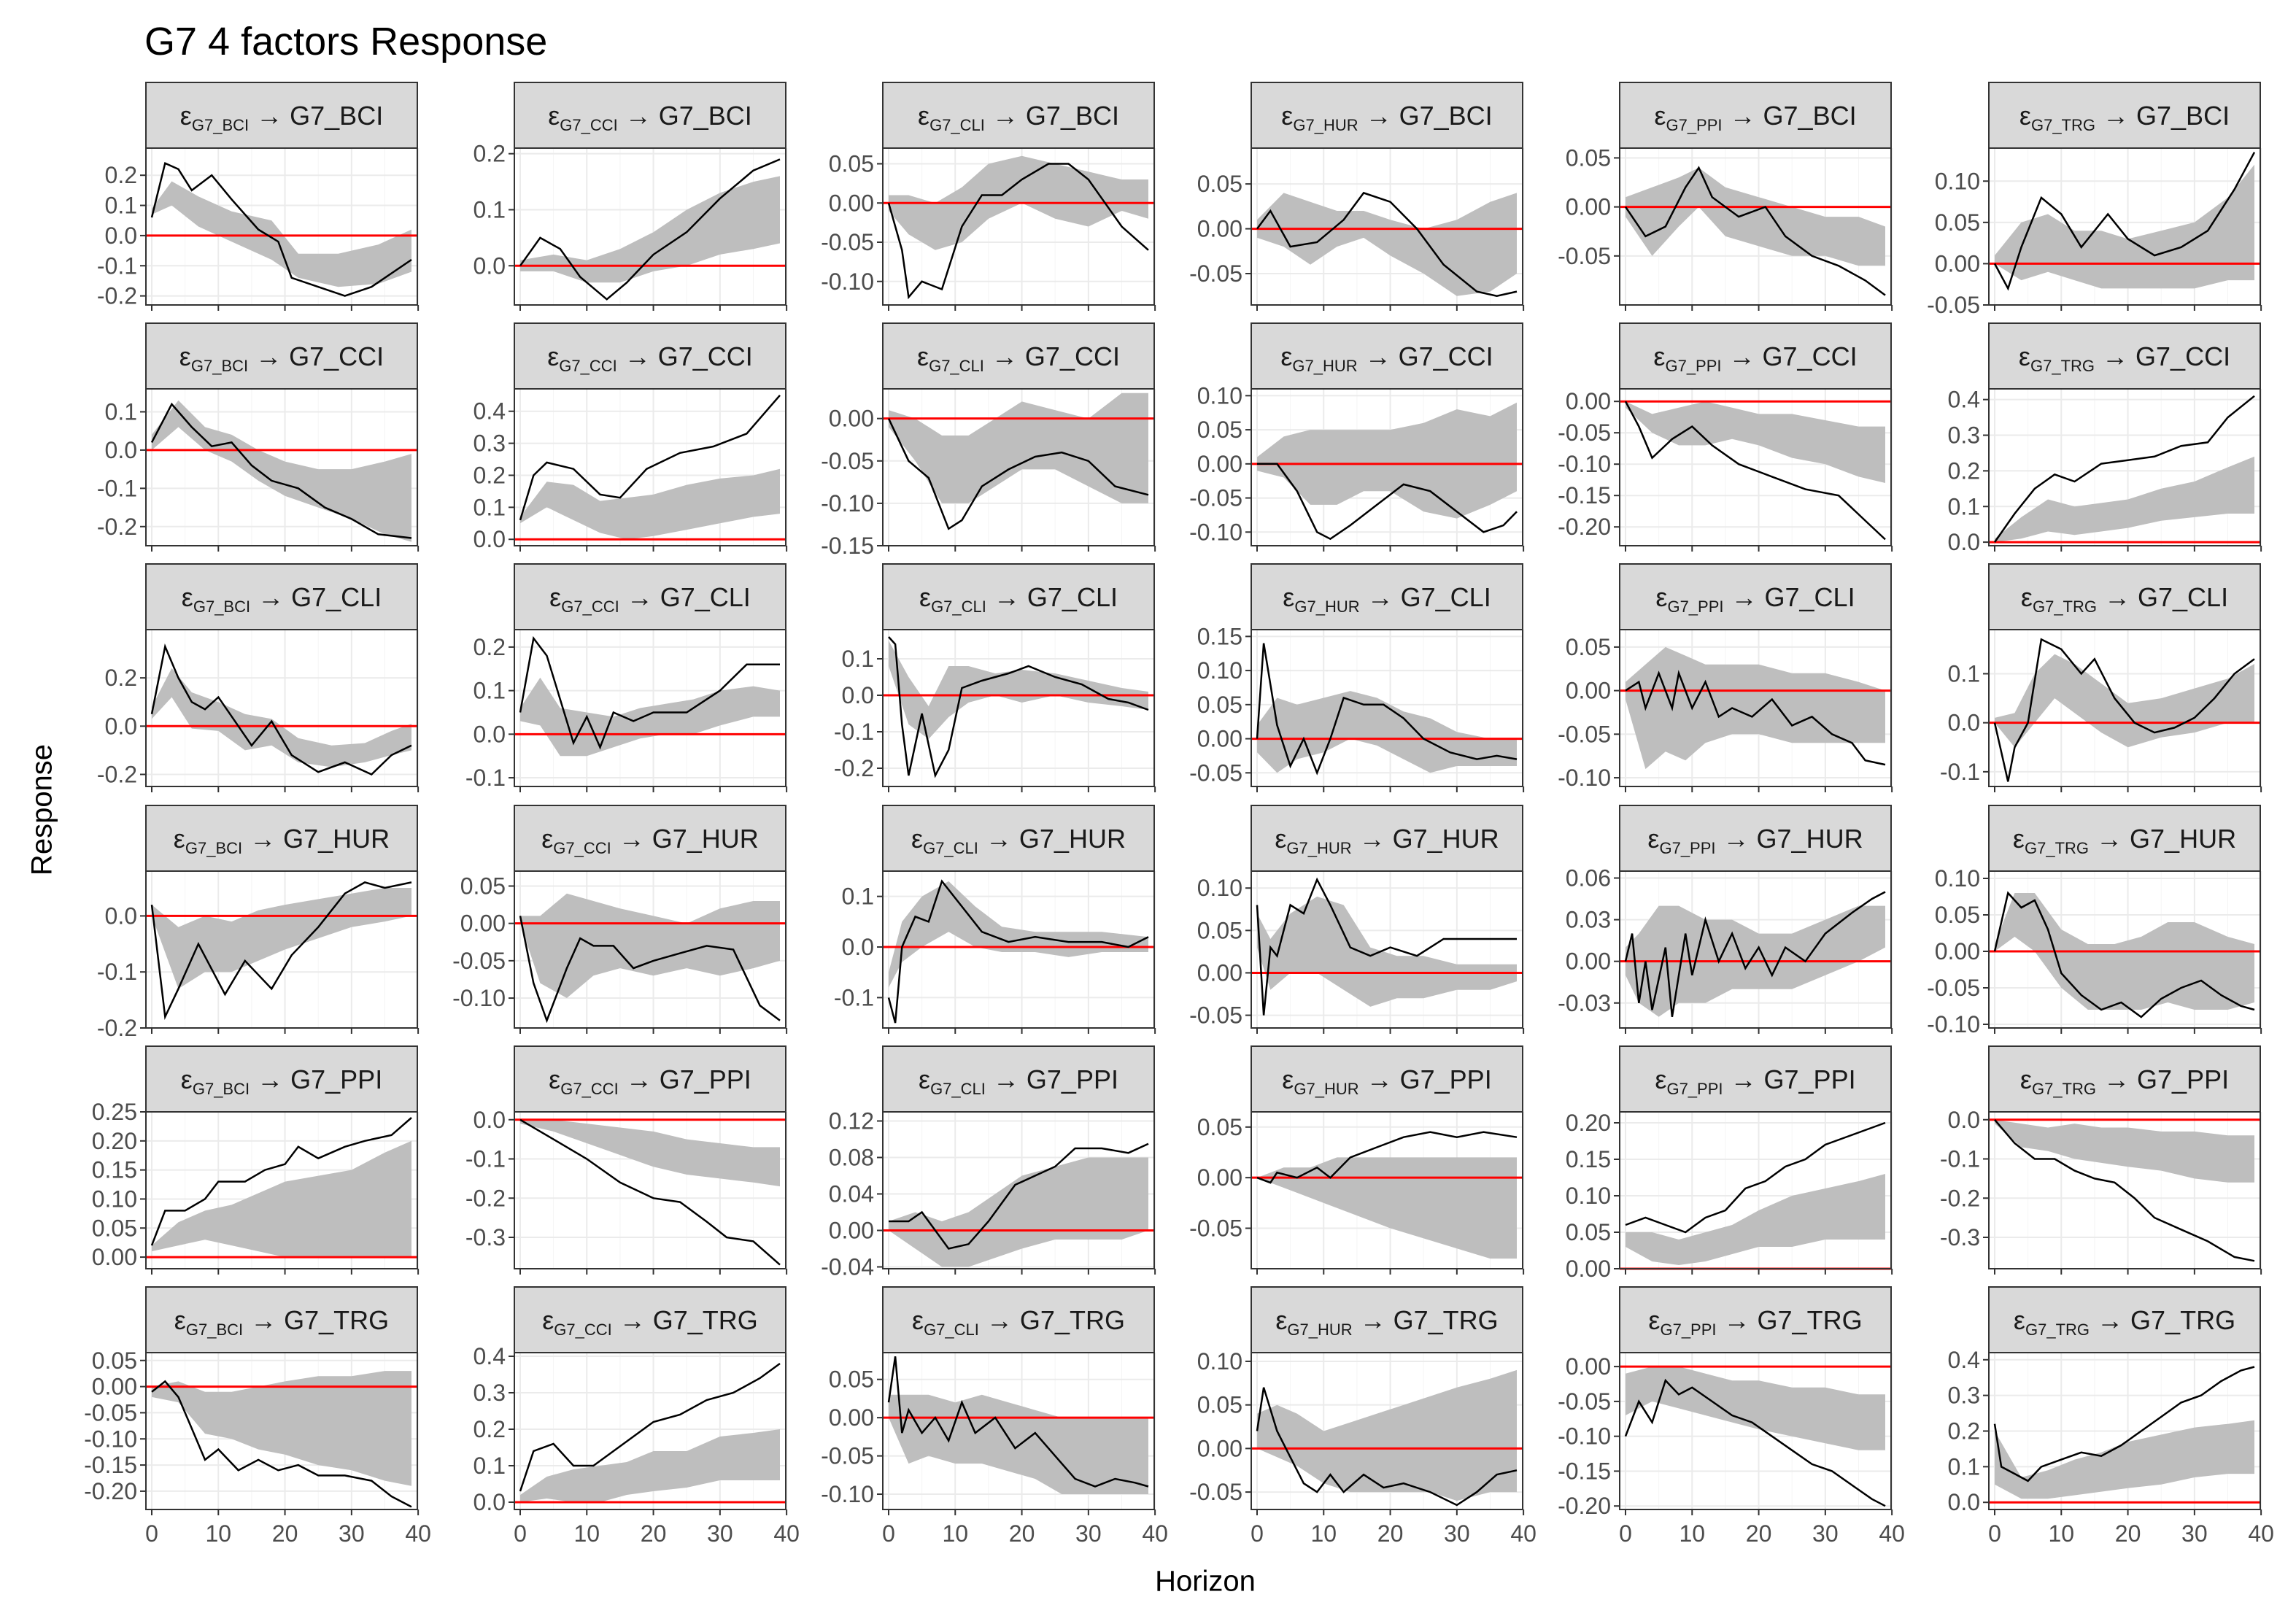 The height and width of the screenshot is (1616, 2296). What do you see at coordinates (281, 1081) in the screenshot?
I see `facet-strip-label: εG7_BCI → G7_PPI` at bounding box center [281, 1081].